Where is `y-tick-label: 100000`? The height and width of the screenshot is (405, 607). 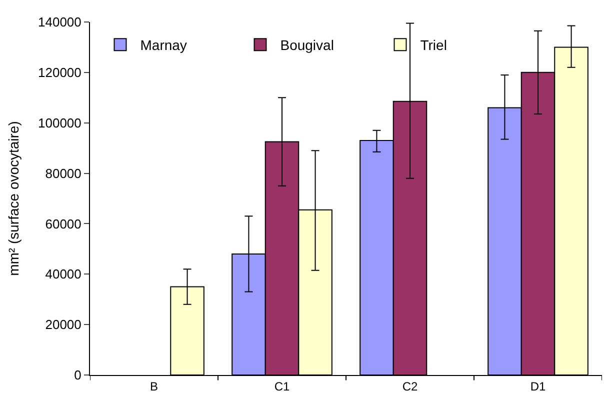
y-tick-label: 100000 is located at coordinates (60, 122).